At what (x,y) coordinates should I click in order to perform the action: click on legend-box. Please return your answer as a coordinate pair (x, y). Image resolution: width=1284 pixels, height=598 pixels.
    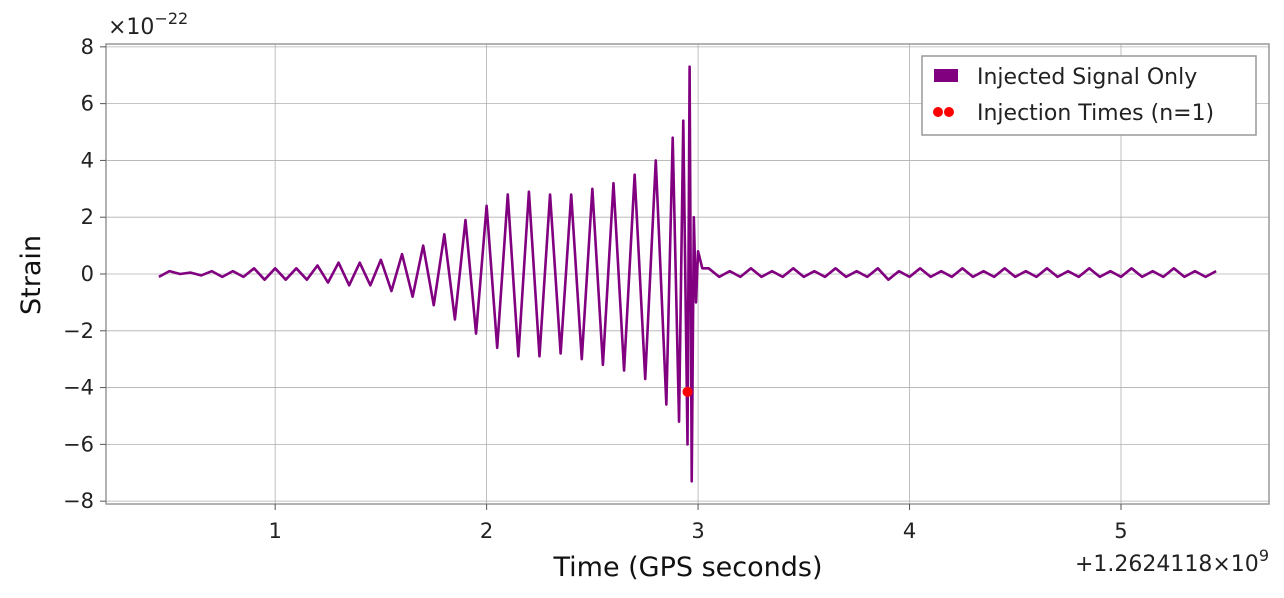
    Looking at the image, I should click on (1089, 95).